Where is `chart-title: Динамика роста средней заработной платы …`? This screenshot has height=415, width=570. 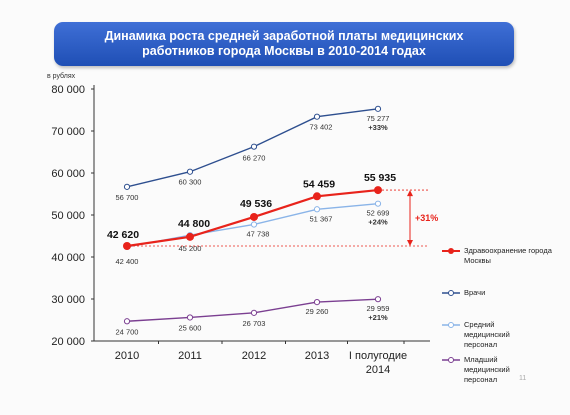
chart-title: Динамика роста средней заработной платы … is located at coordinates (284, 44).